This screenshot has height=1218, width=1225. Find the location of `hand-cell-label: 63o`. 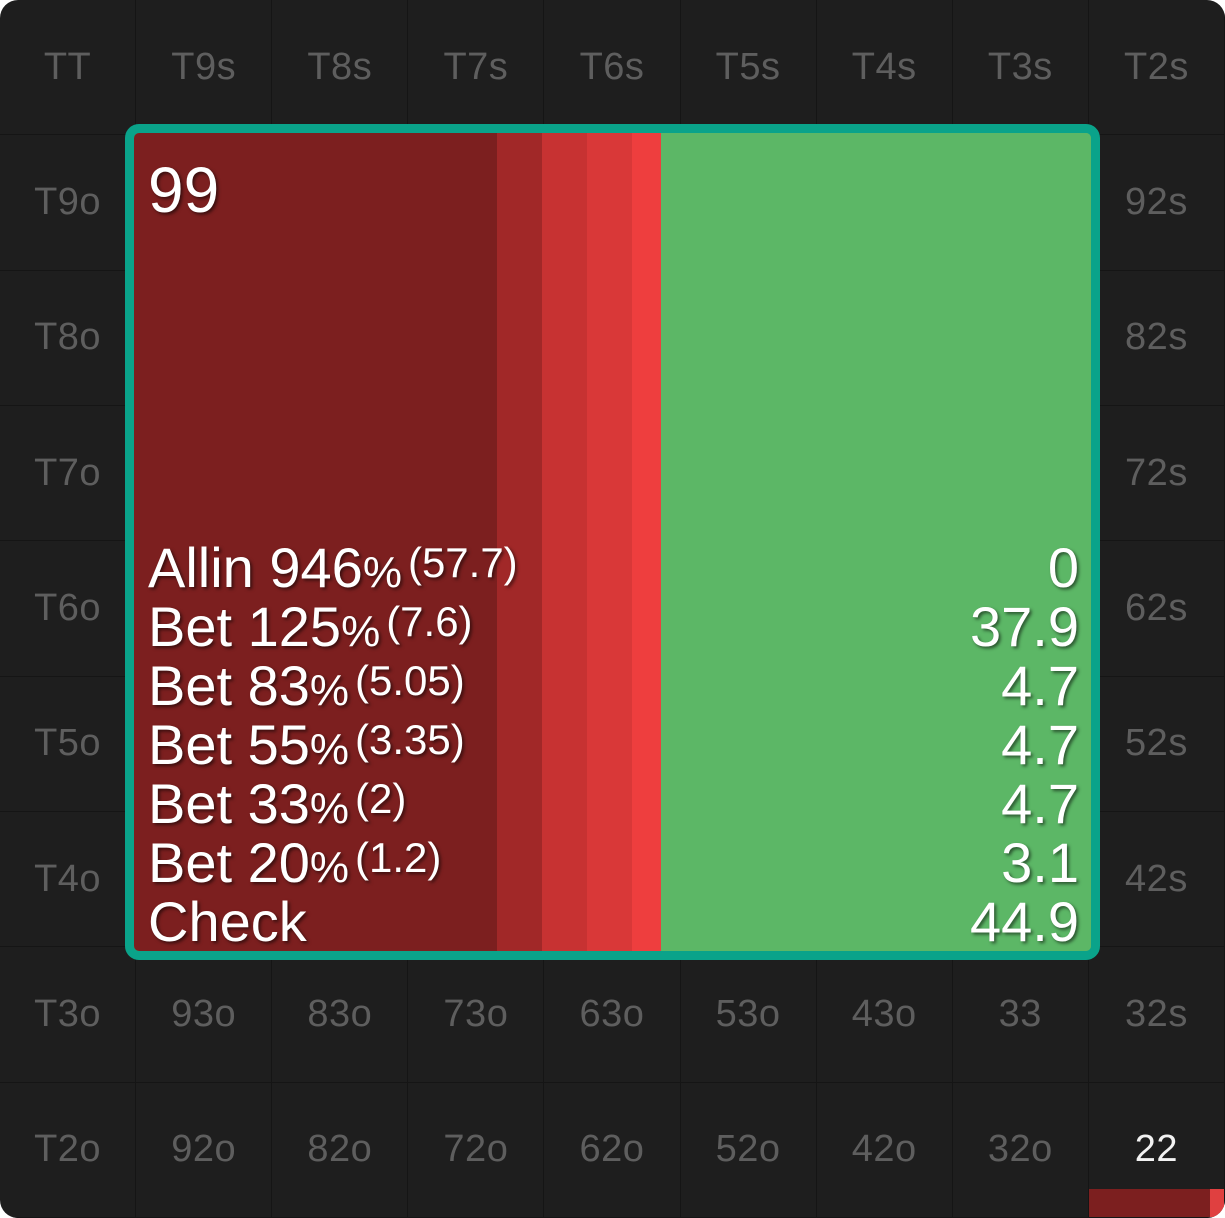

hand-cell-label: 63o is located at coordinates (612, 1013).